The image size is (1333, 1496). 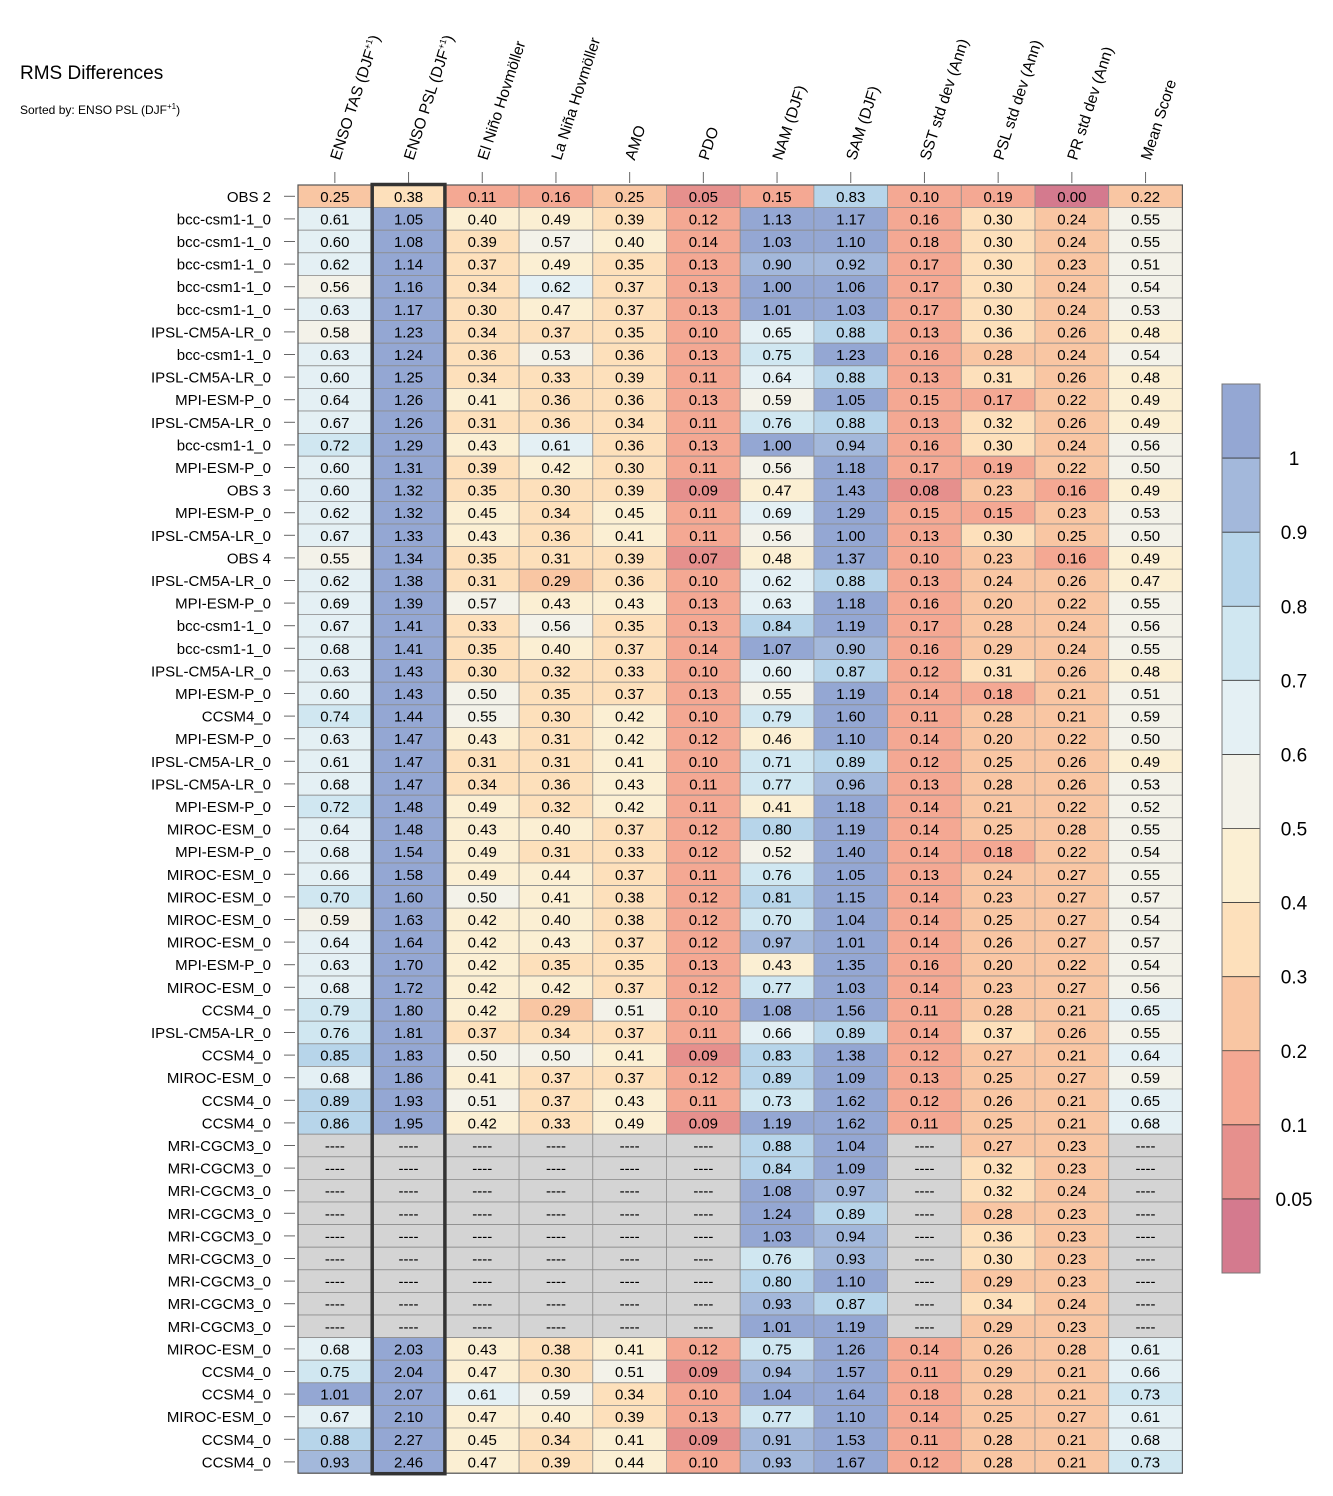 What do you see at coordinates (502, 100) in the screenshot?
I see `column-label-main: El Niño Hovmöller` at bounding box center [502, 100].